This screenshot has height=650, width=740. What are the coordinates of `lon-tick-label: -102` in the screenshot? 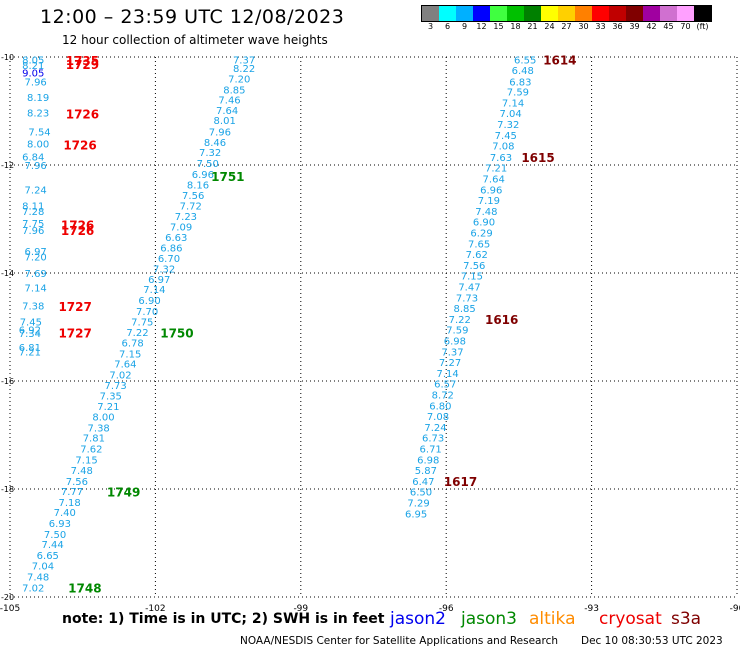 It's located at (155, 609).